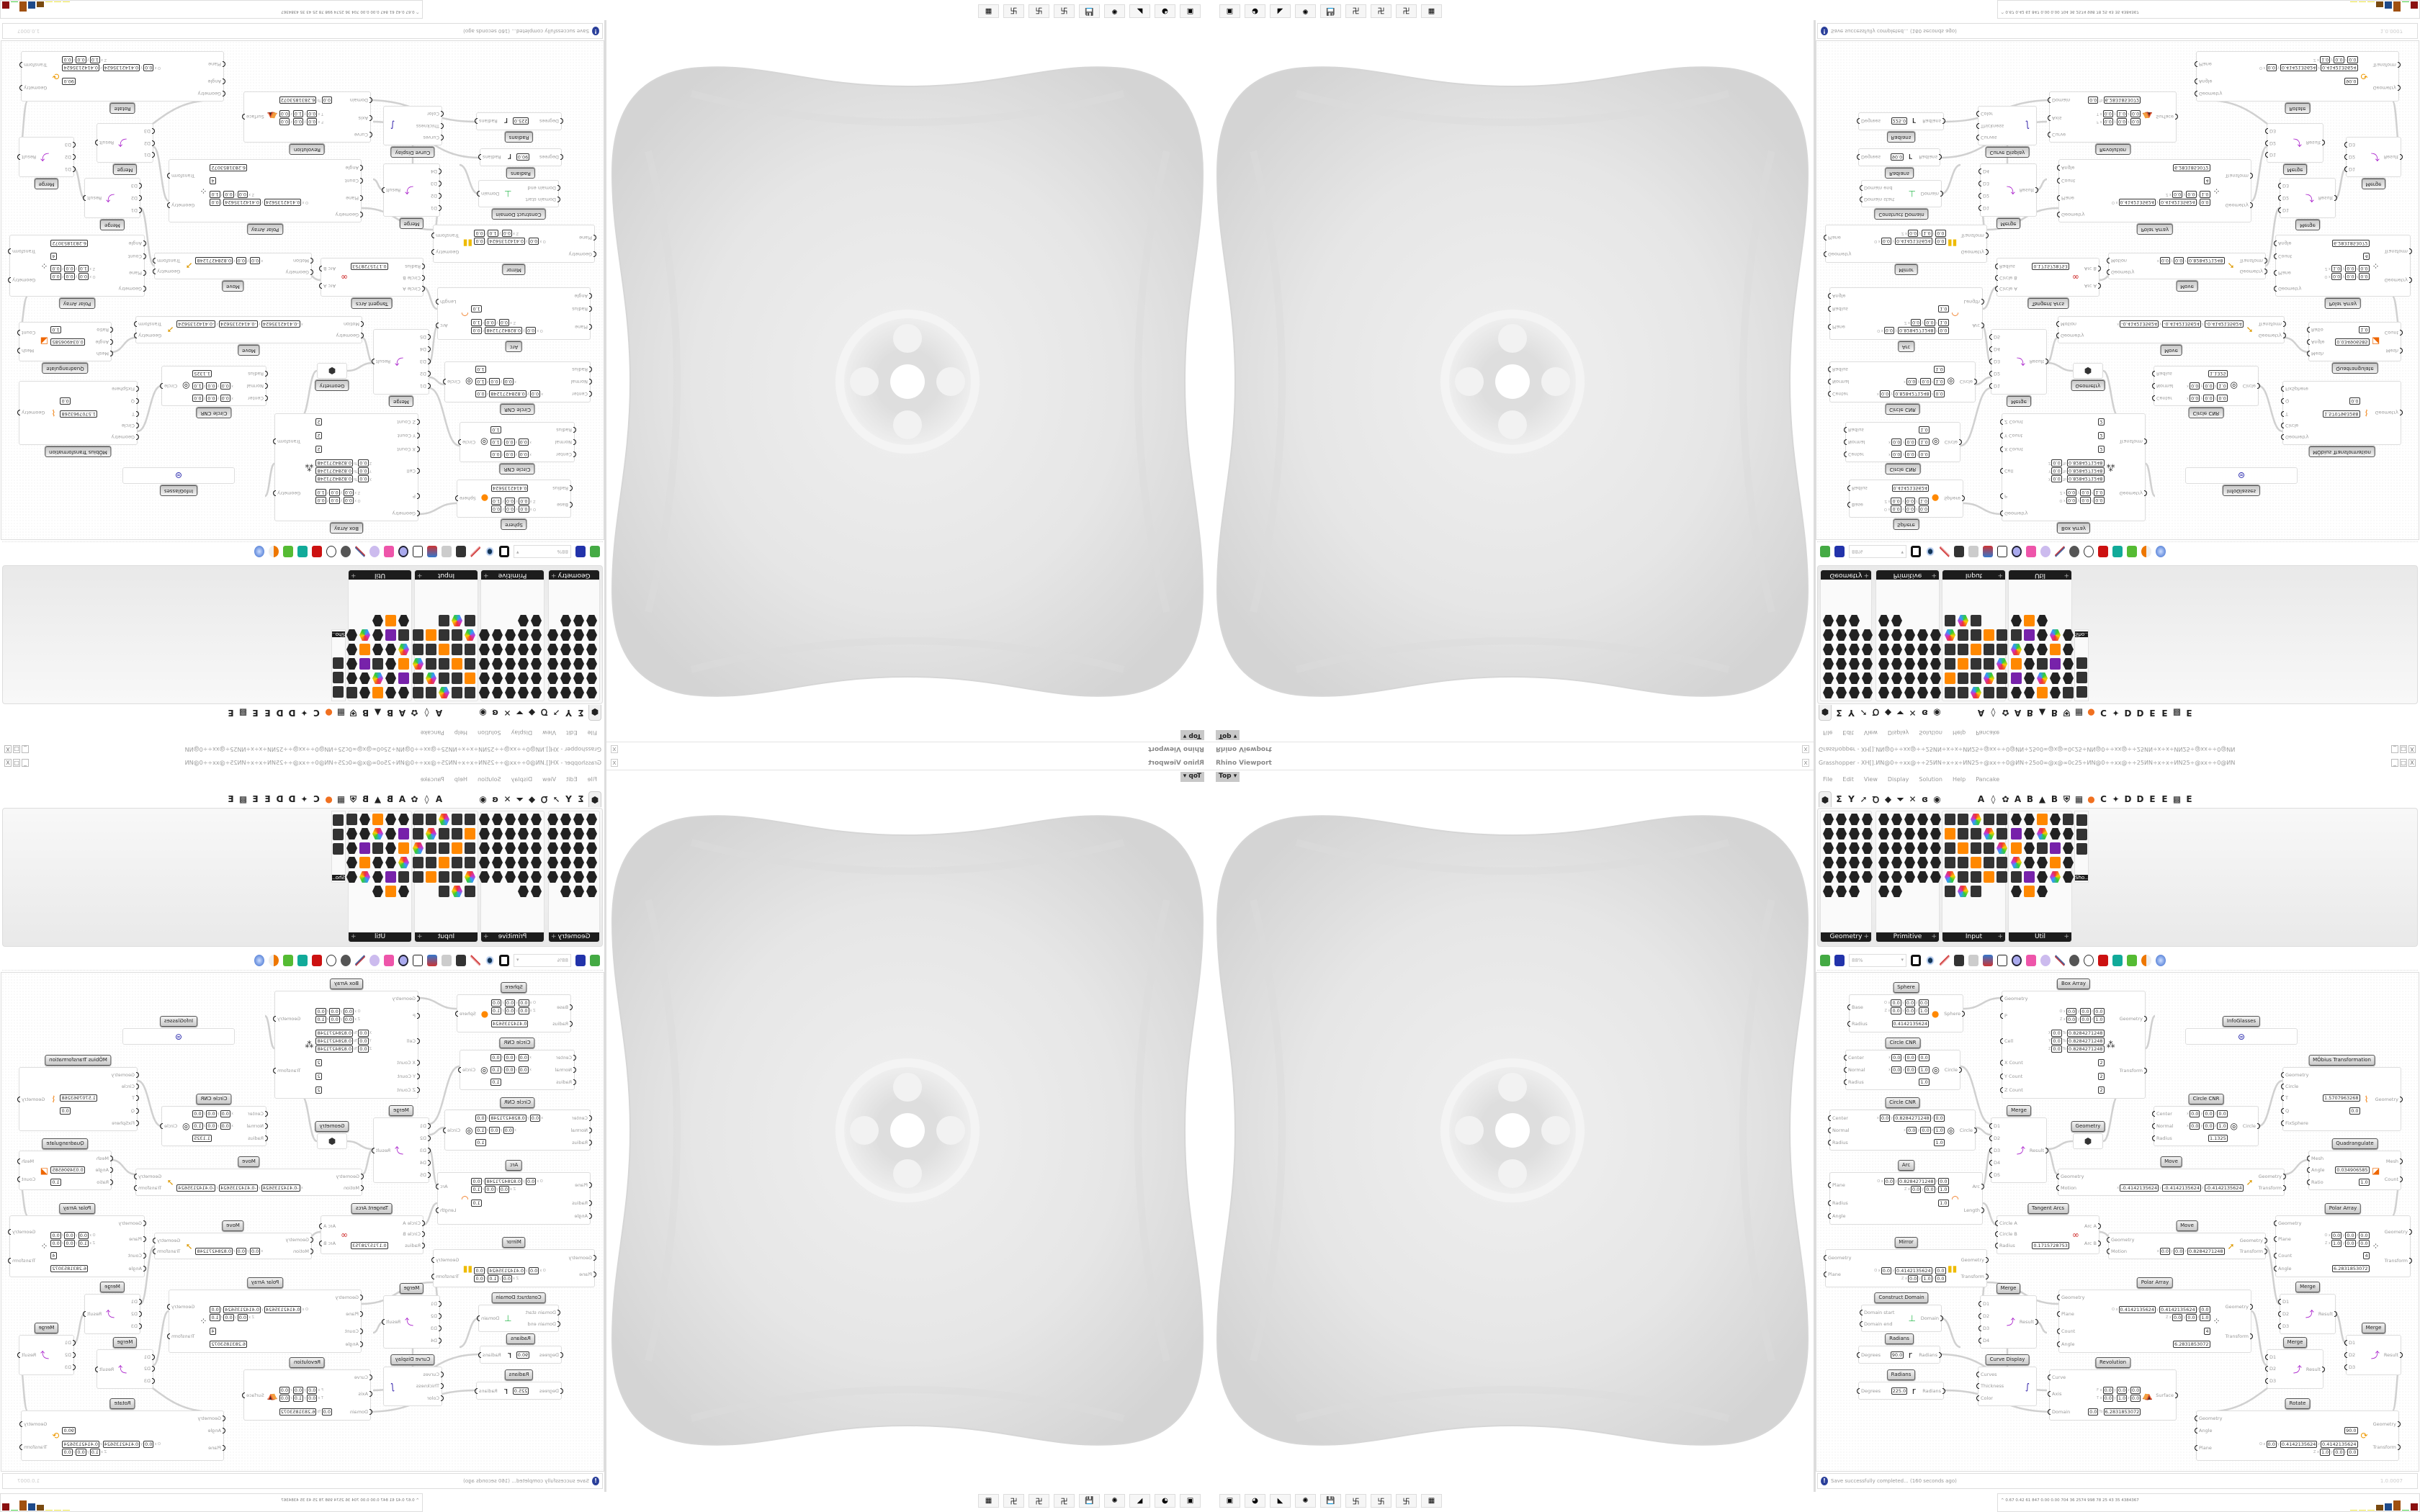 The width and height of the screenshot is (2420, 1512). What do you see at coordinates (2391, 333) in the screenshot?
I see `output-count: Count` at bounding box center [2391, 333].